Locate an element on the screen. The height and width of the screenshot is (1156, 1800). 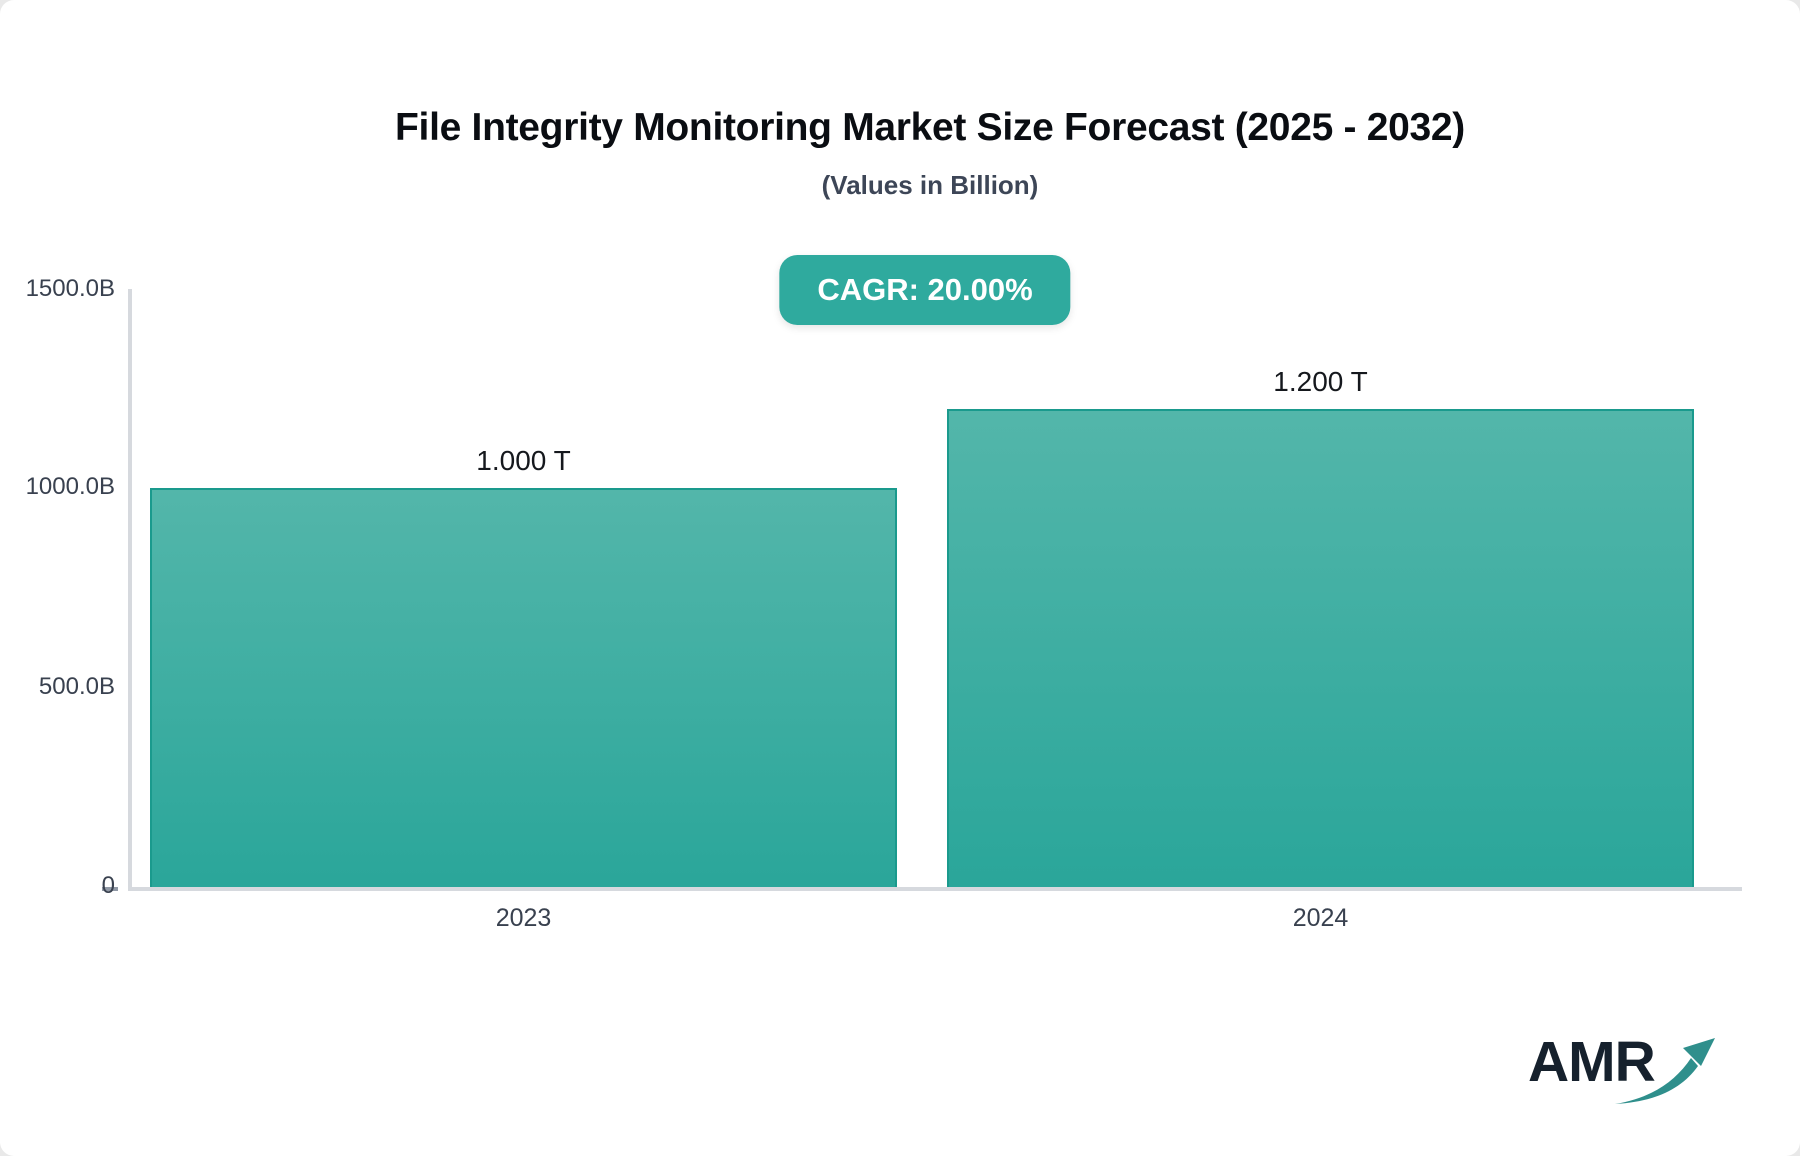
x-axis-label-2023: 2023 is located at coordinates (523, 918).